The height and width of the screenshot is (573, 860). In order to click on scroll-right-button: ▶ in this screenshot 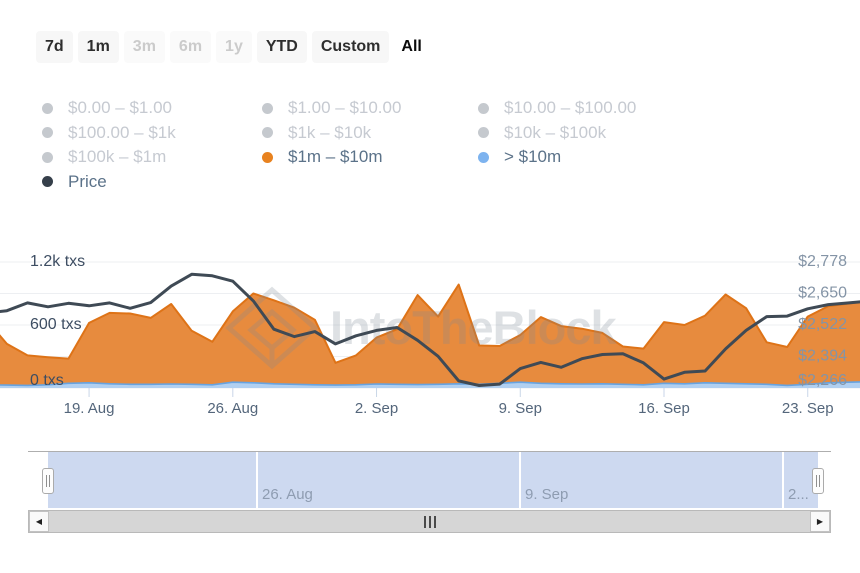, I will do `click(820, 521)`.